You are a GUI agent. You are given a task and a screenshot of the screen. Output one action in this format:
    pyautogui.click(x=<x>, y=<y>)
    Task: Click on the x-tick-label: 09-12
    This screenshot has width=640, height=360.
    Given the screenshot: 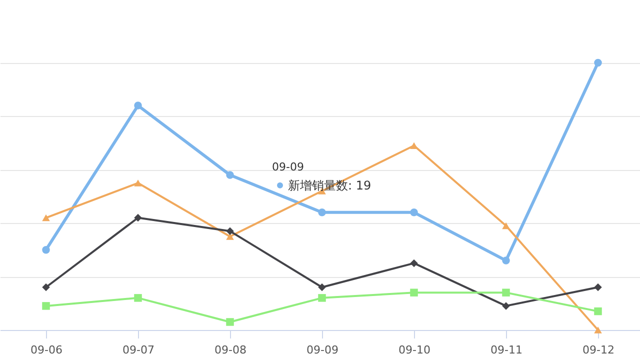 What is the action you would take?
    pyautogui.click(x=598, y=350)
    